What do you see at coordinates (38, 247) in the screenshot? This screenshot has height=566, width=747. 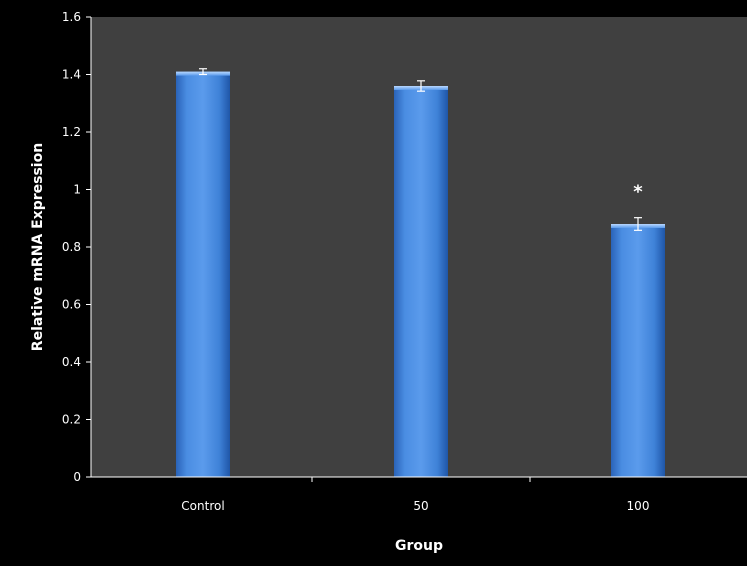 I see `y-axis-title: Relative mRNA Expression` at bounding box center [38, 247].